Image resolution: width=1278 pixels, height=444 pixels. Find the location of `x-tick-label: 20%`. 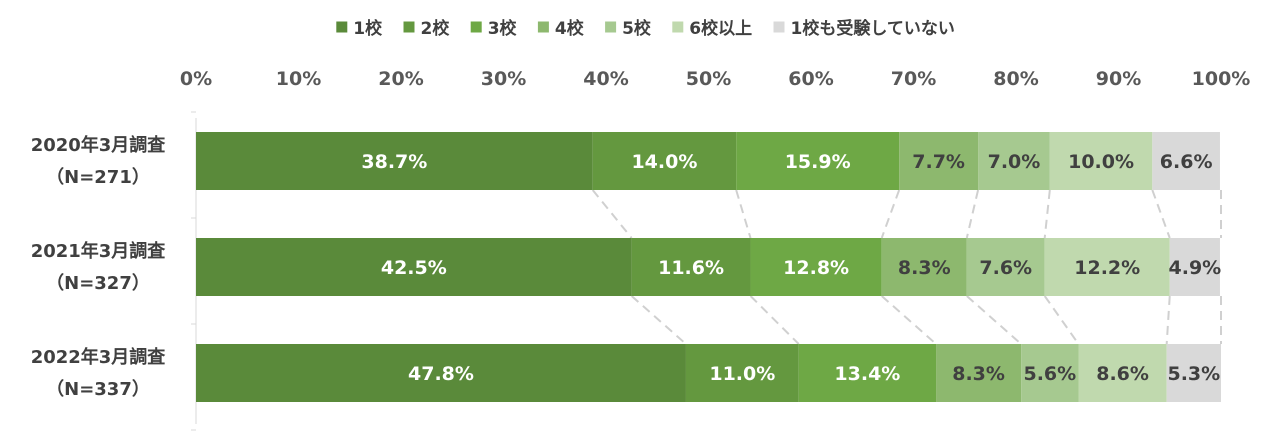

x-tick-label: 20% is located at coordinates (400, 79).